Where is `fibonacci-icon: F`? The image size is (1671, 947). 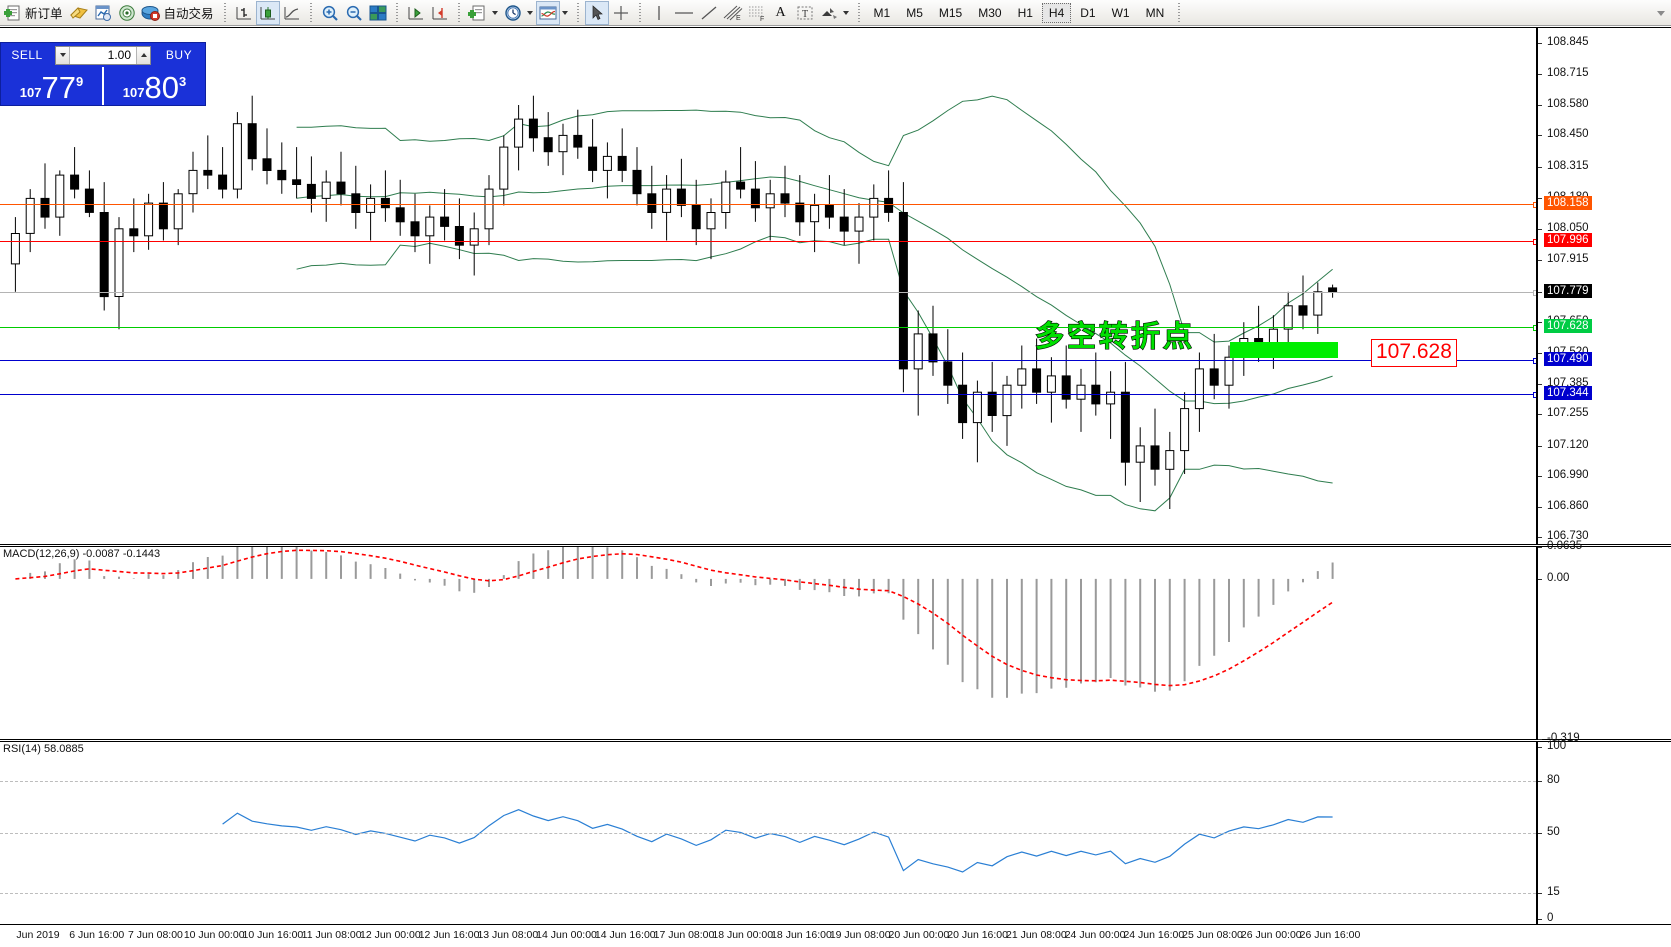
fibonacci-icon: F is located at coordinates (757, 13).